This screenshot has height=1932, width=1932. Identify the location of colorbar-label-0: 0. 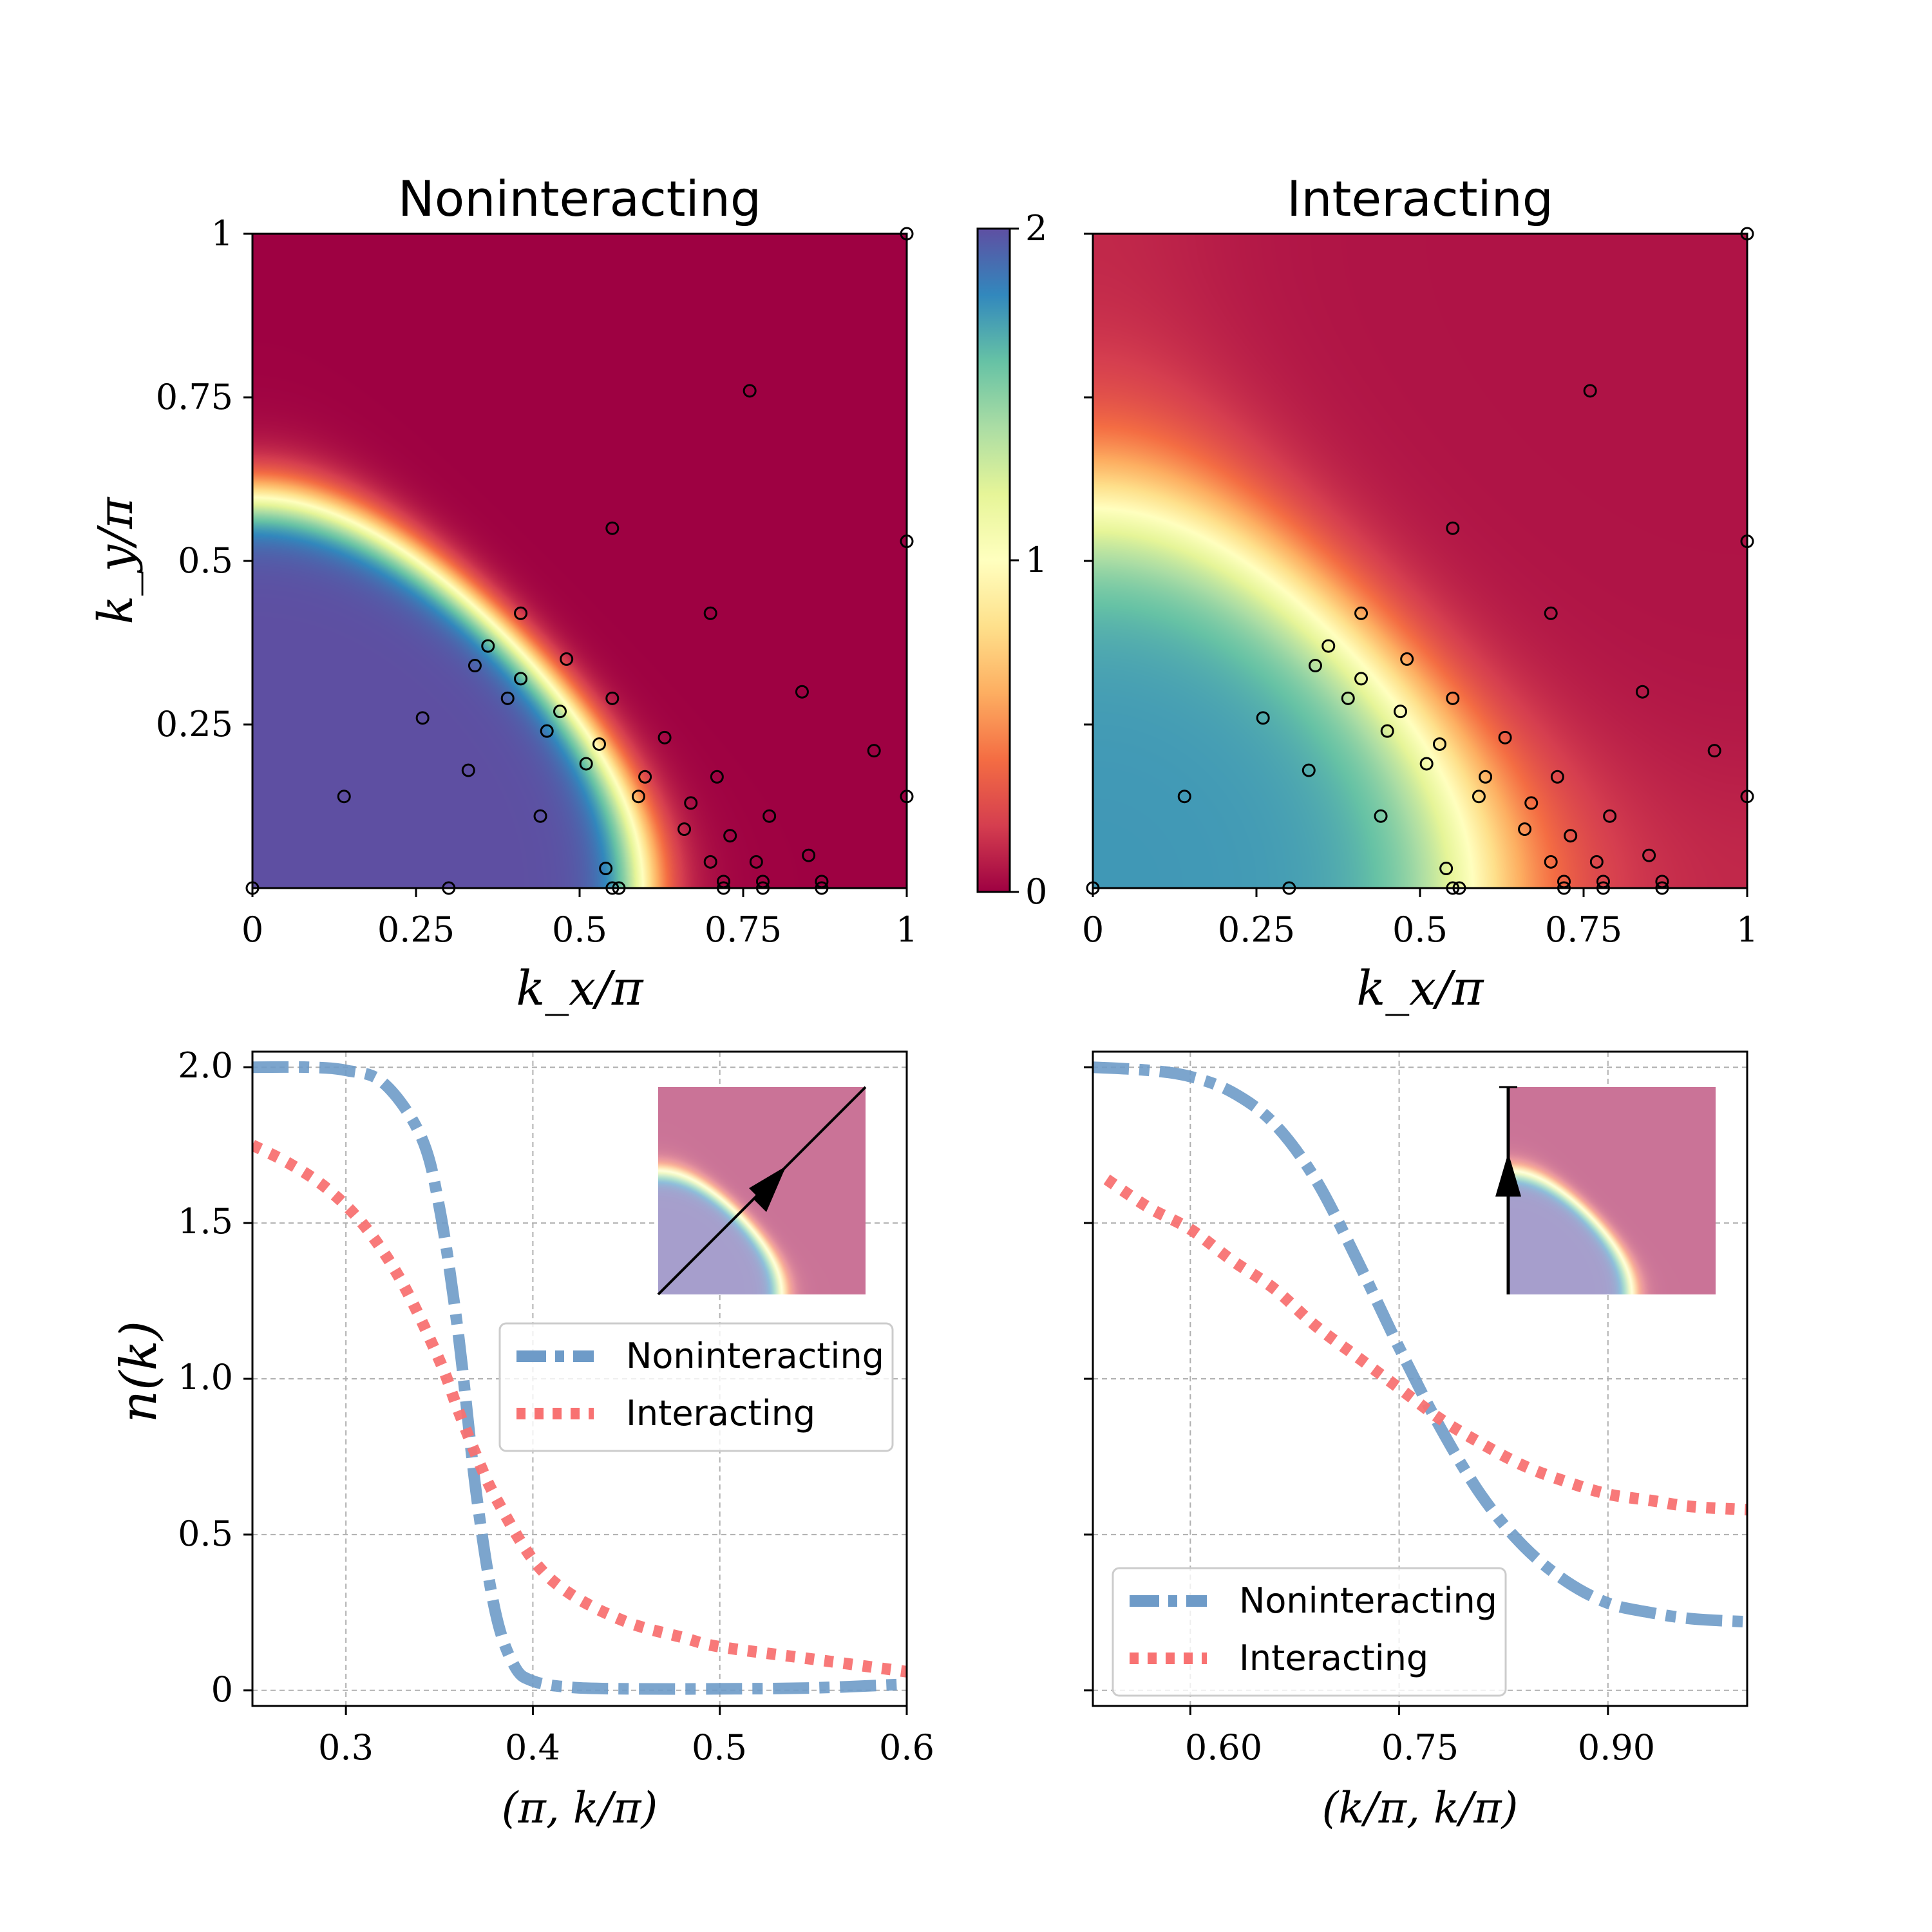
(1036, 891).